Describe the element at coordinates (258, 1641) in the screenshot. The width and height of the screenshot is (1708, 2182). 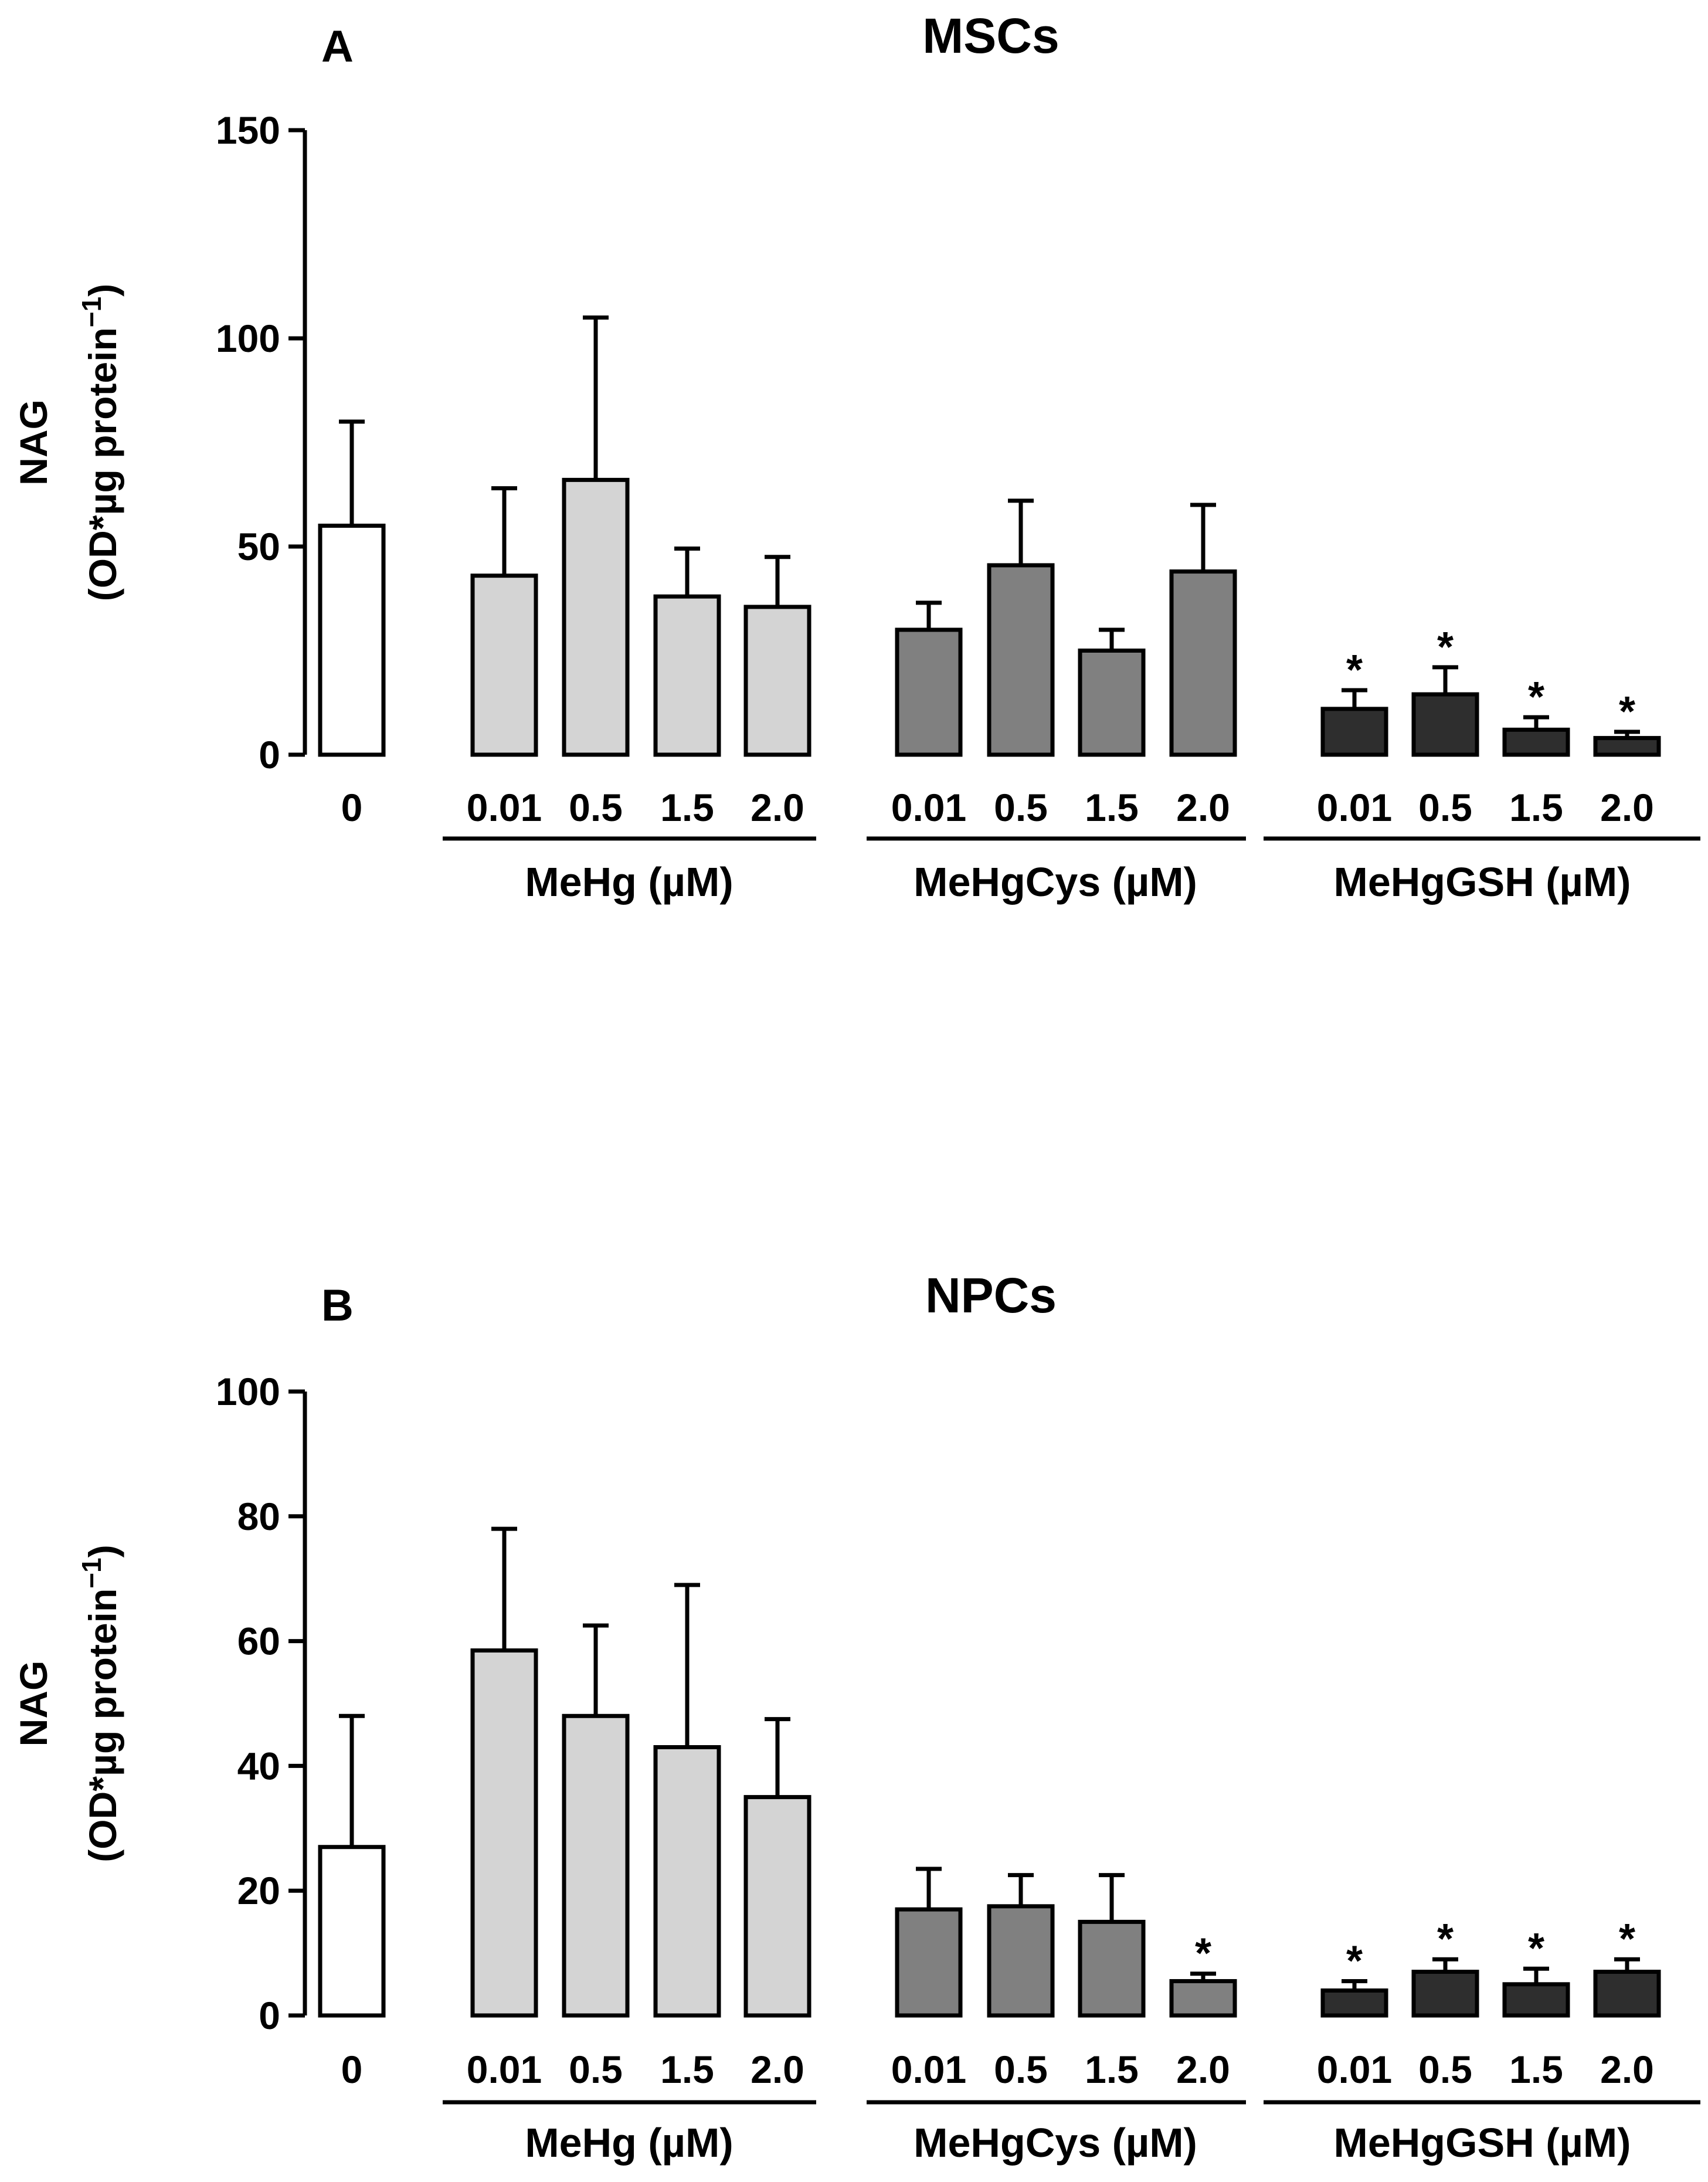
I see `y-tick-label: 60` at that location.